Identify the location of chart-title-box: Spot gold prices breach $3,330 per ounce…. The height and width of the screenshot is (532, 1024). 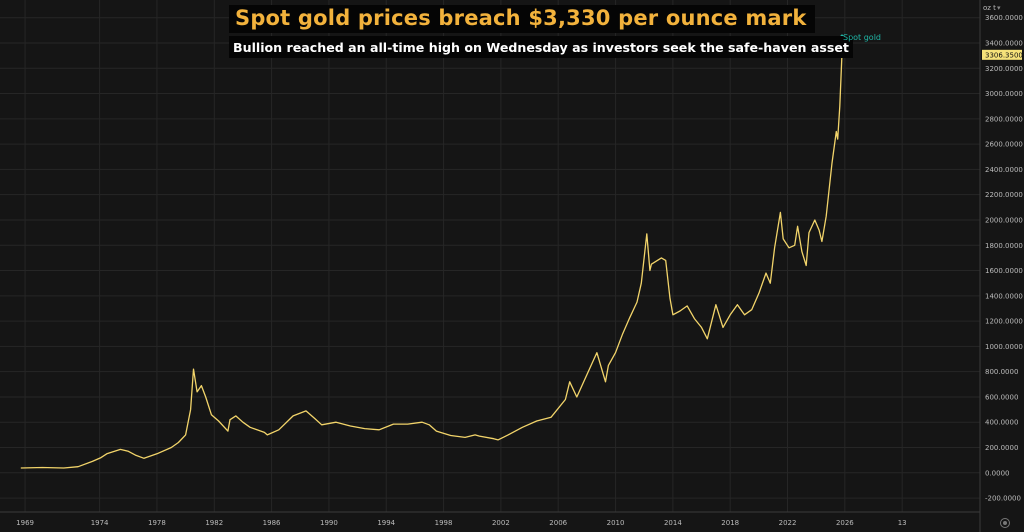
(522, 19).